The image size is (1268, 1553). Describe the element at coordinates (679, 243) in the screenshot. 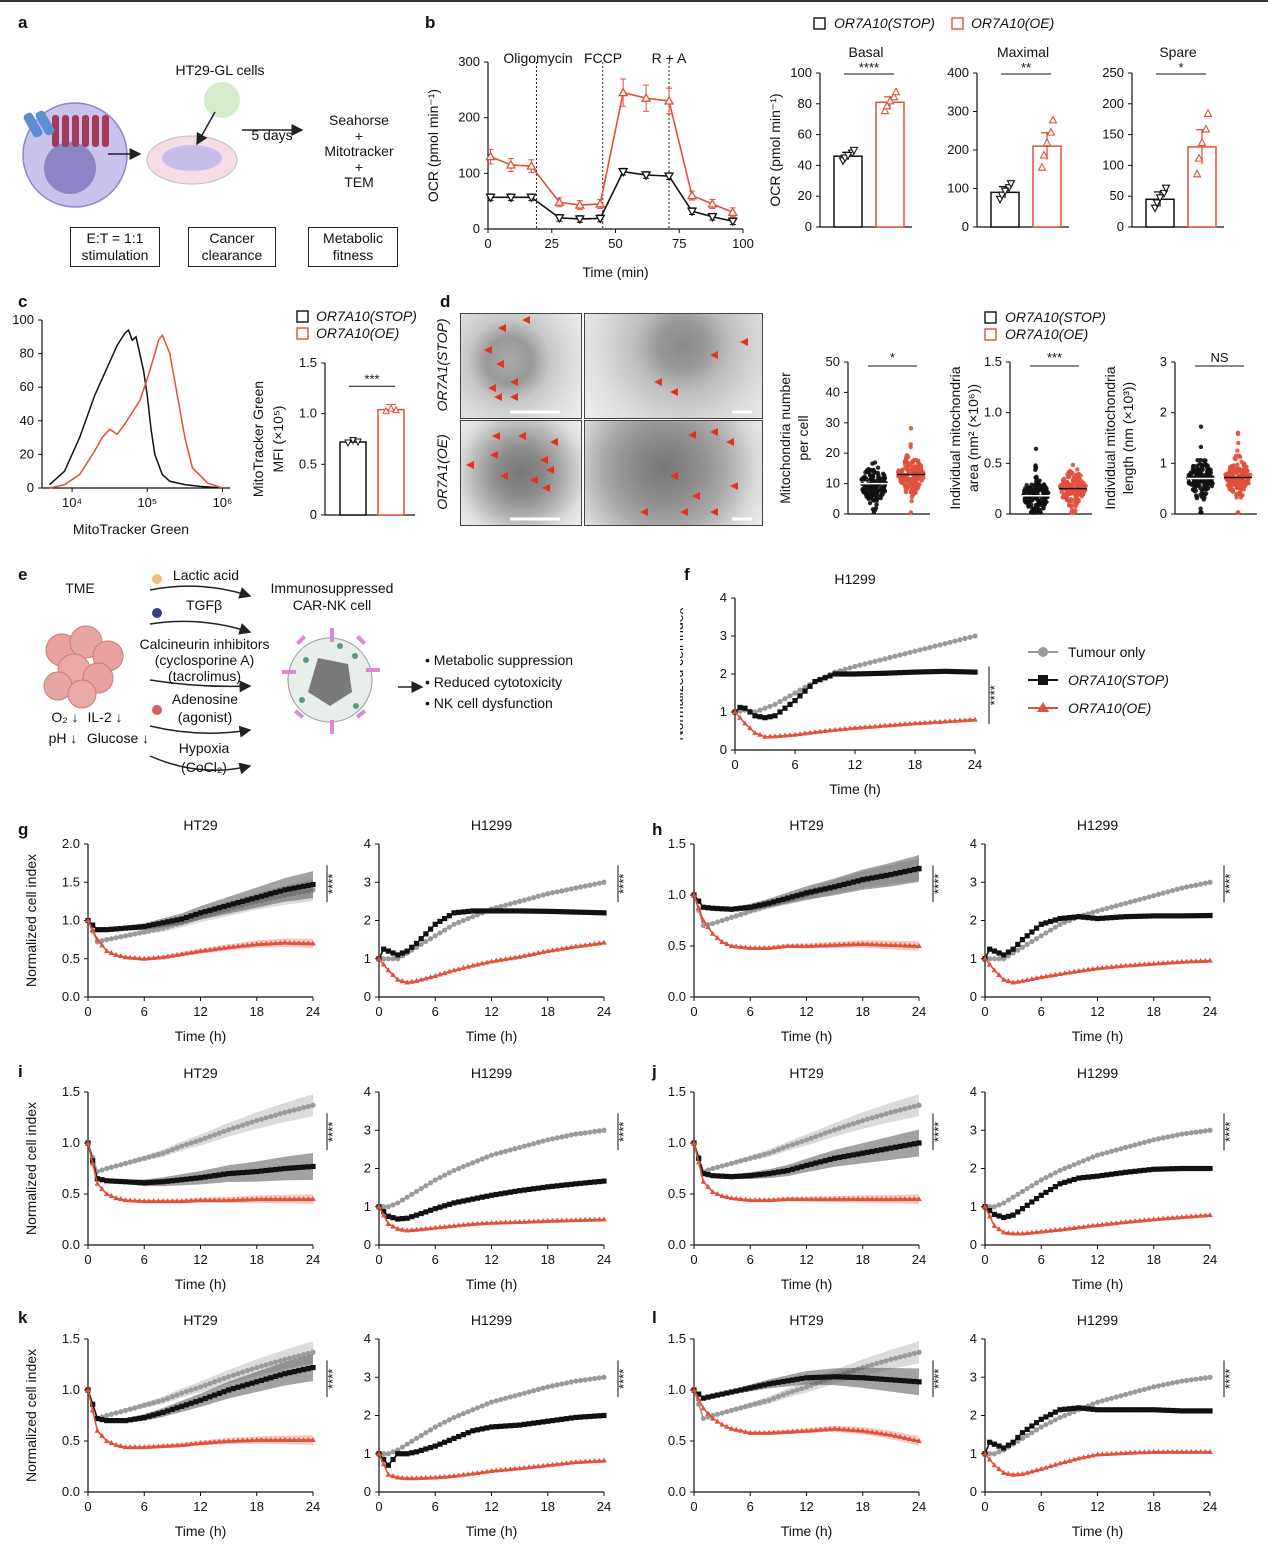

I see `x-tick-label: 75` at that location.